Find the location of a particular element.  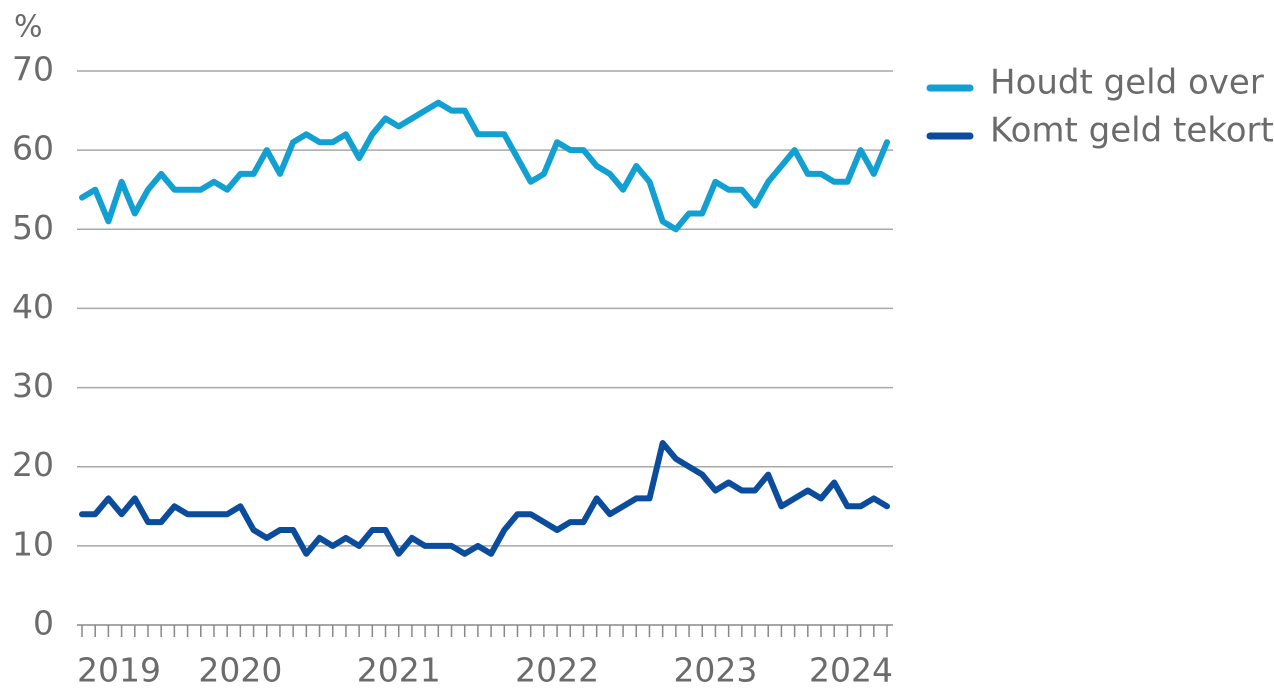

x-tick-label: 2021 is located at coordinates (399, 670).